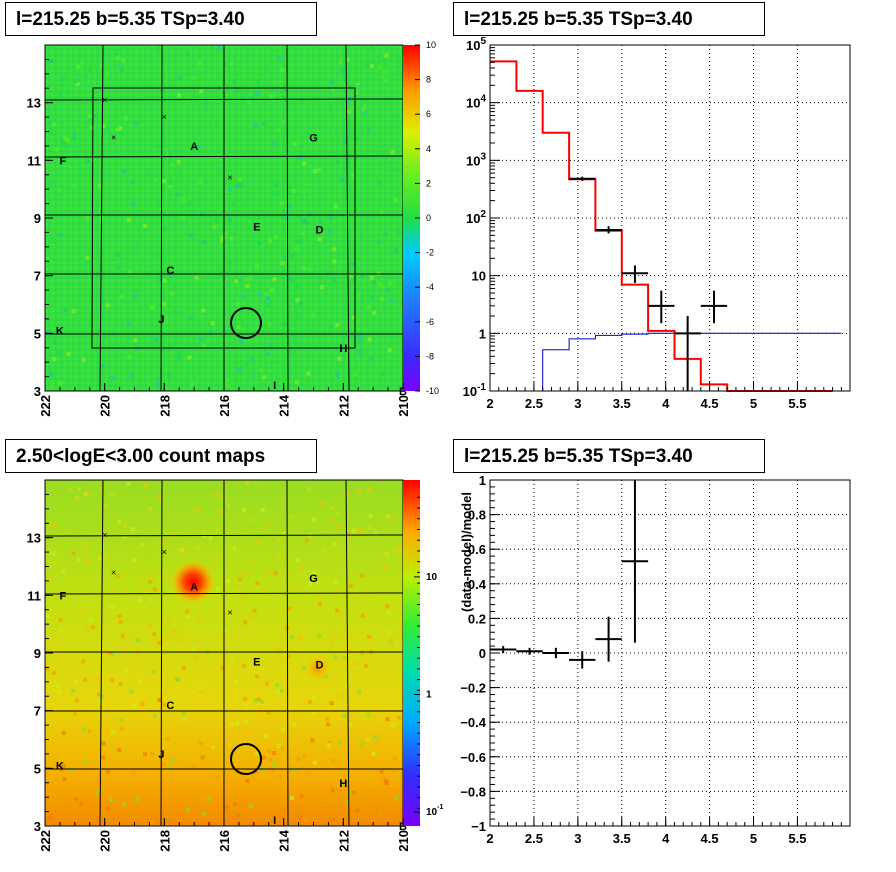  What do you see at coordinates (489, 403) in the screenshot?
I see `x-tick-label: 2` at bounding box center [489, 403].